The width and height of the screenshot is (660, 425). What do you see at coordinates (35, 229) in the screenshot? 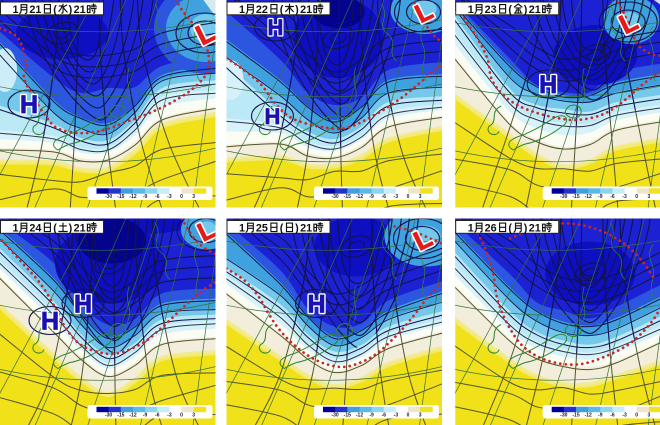
I see `svg-text: 24` at bounding box center [35, 229].